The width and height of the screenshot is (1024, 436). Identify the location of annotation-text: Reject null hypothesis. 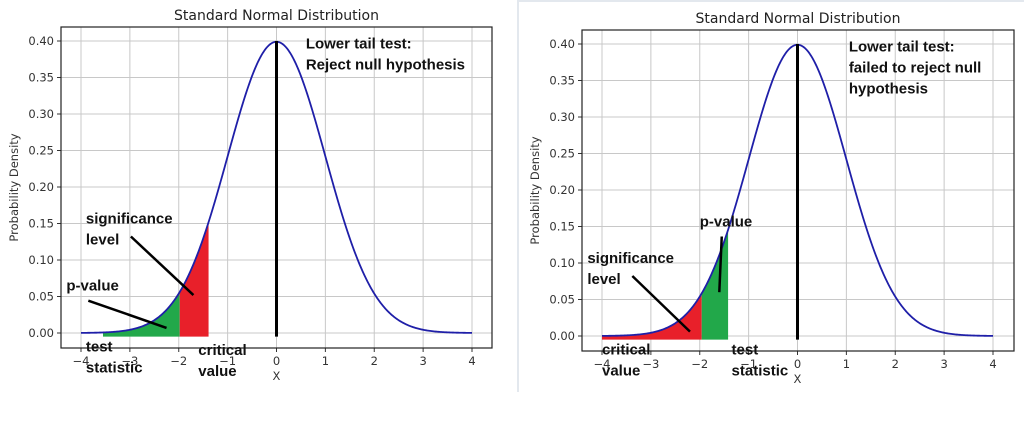
(385, 64).